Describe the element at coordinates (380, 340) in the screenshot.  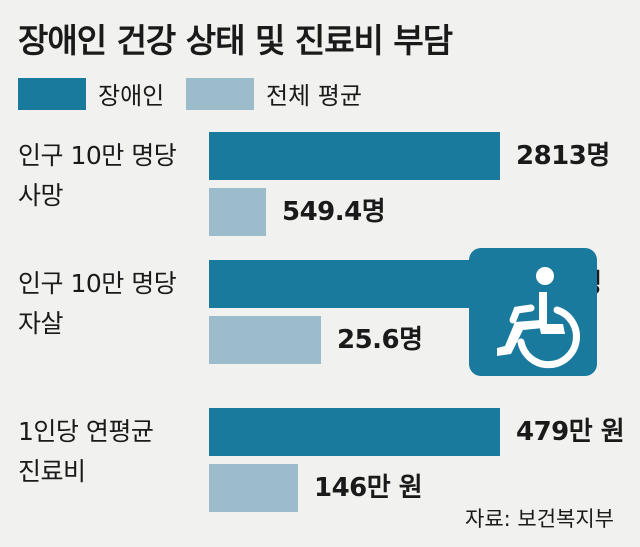
I see `value-label-average-1: 25.6명` at that location.